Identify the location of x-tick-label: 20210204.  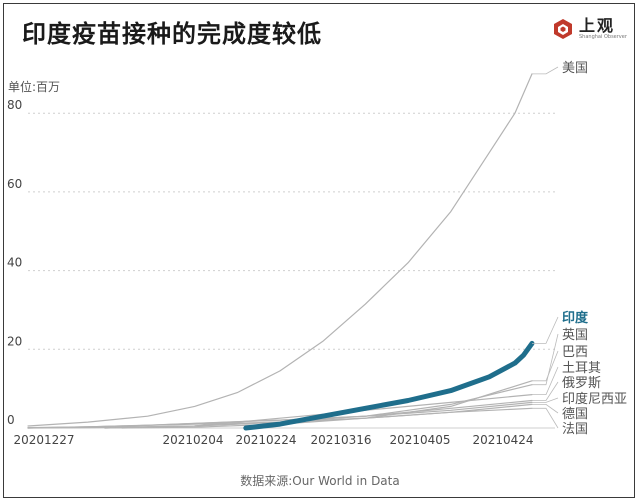
(192, 440).